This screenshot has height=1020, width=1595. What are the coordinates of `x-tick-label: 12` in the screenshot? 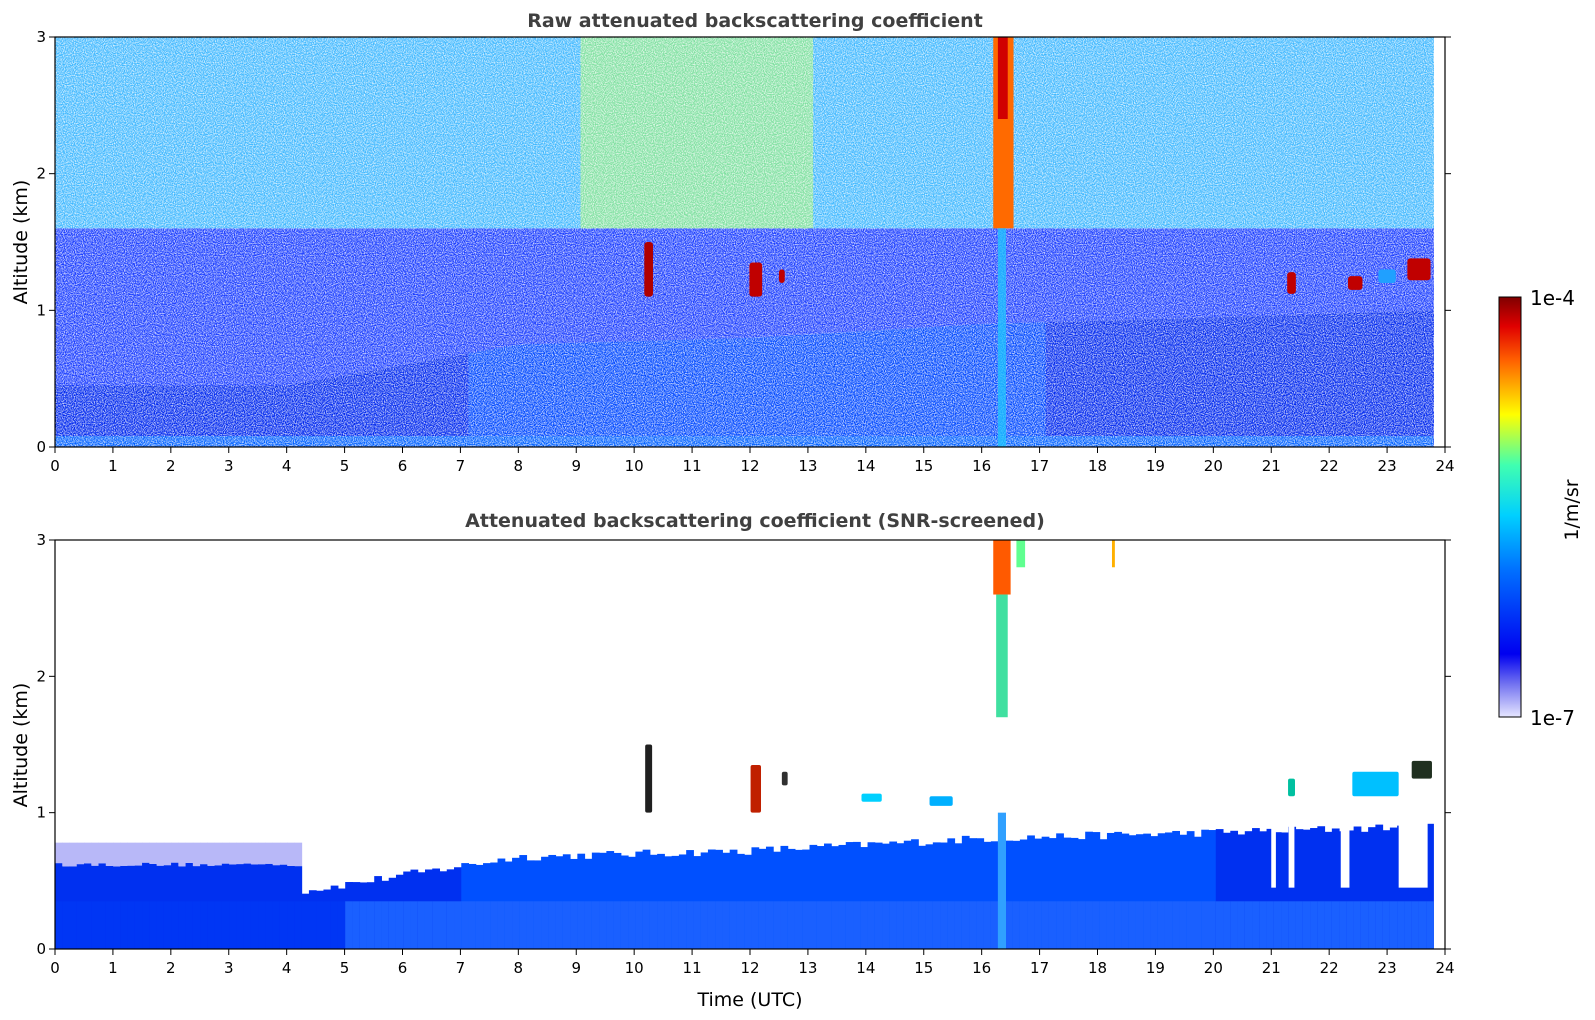 It's located at (749, 466).